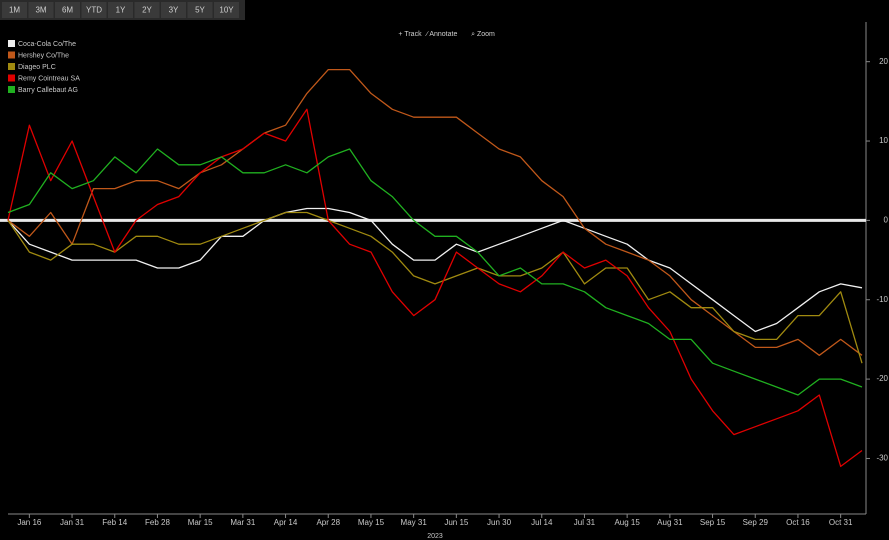 Image resolution: width=889 pixels, height=540 pixels. What do you see at coordinates (414, 522) in the screenshot?
I see `x-tick-label: May 31` at bounding box center [414, 522].